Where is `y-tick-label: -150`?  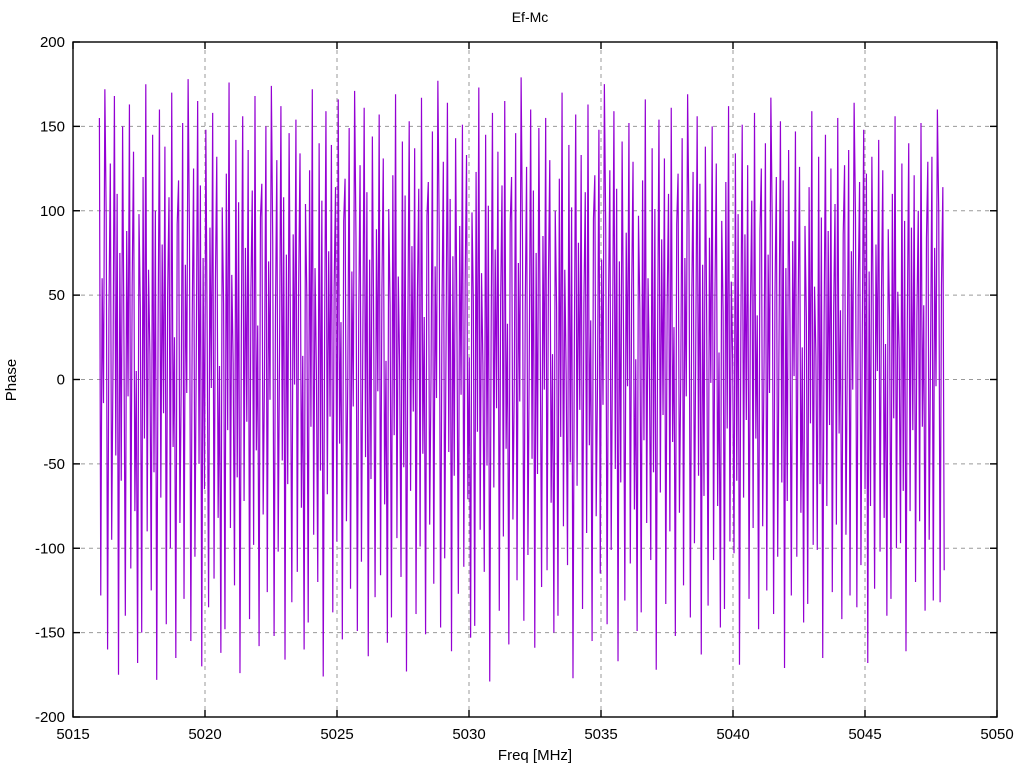
y-tick-label: -150 is located at coordinates (50, 633).